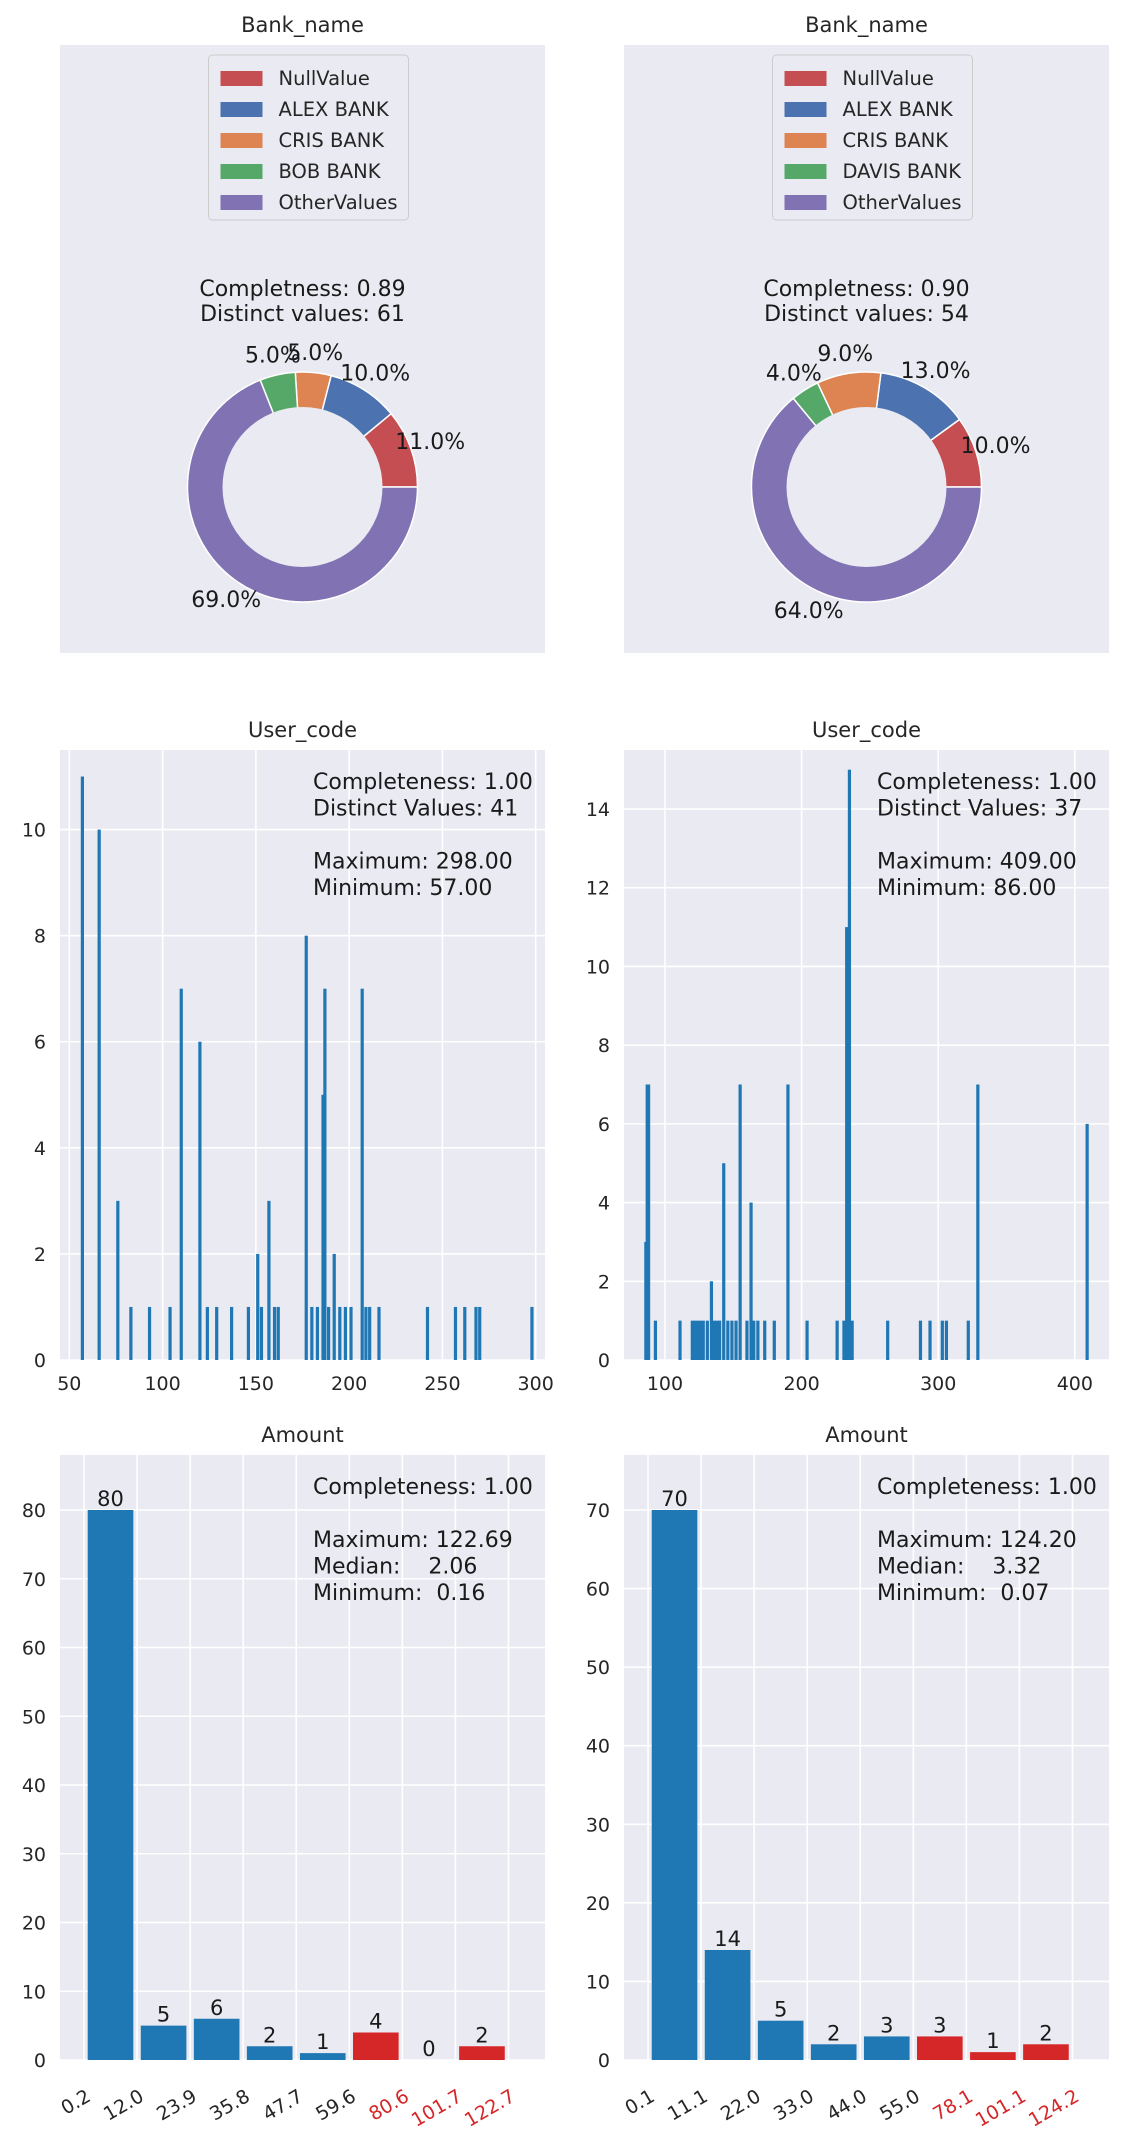 This screenshot has width=1124, height=2138. Describe the element at coordinates (598, 1511) in the screenshot. I see `y-tick-label: 70` at that location.